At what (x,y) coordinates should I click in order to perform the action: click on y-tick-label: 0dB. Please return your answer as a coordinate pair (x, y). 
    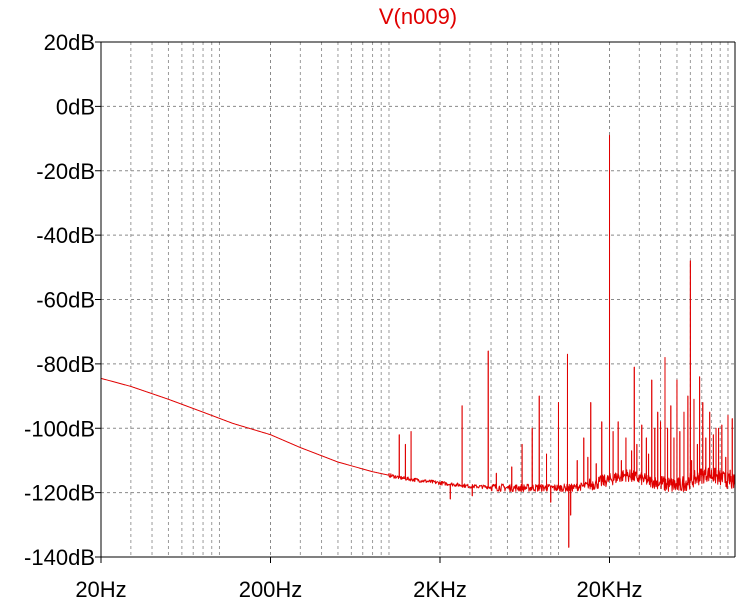
    Looking at the image, I should click on (75, 106).